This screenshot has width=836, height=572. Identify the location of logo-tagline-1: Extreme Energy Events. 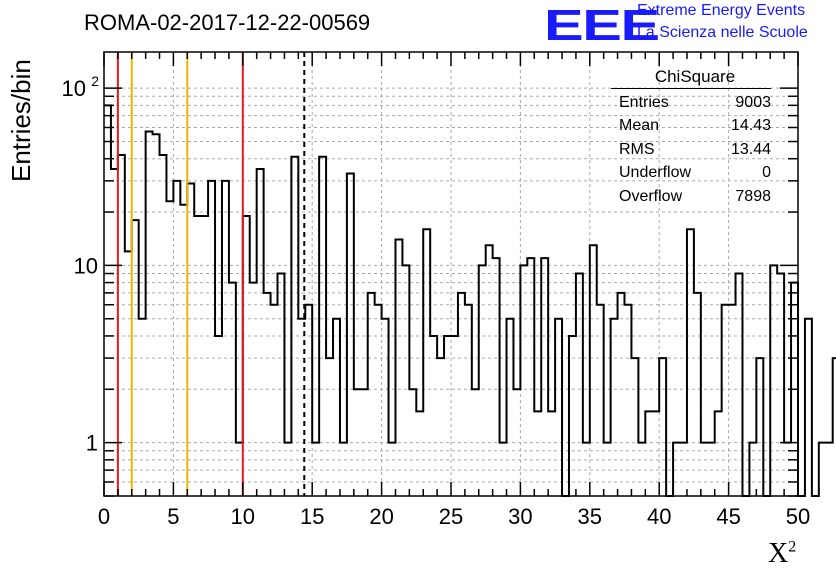
(721, 10).